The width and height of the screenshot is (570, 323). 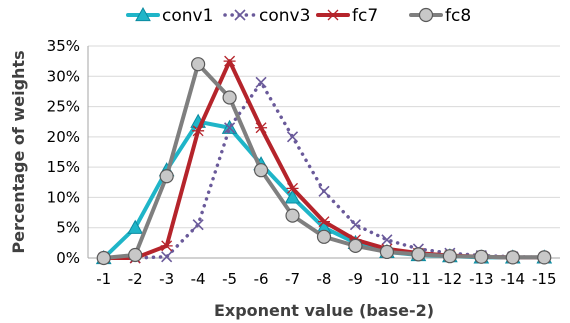 What do you see at coordinates (513, 279) in the screenshot?
I see `x-tick-label: -14` at bounding box center [513, 279].